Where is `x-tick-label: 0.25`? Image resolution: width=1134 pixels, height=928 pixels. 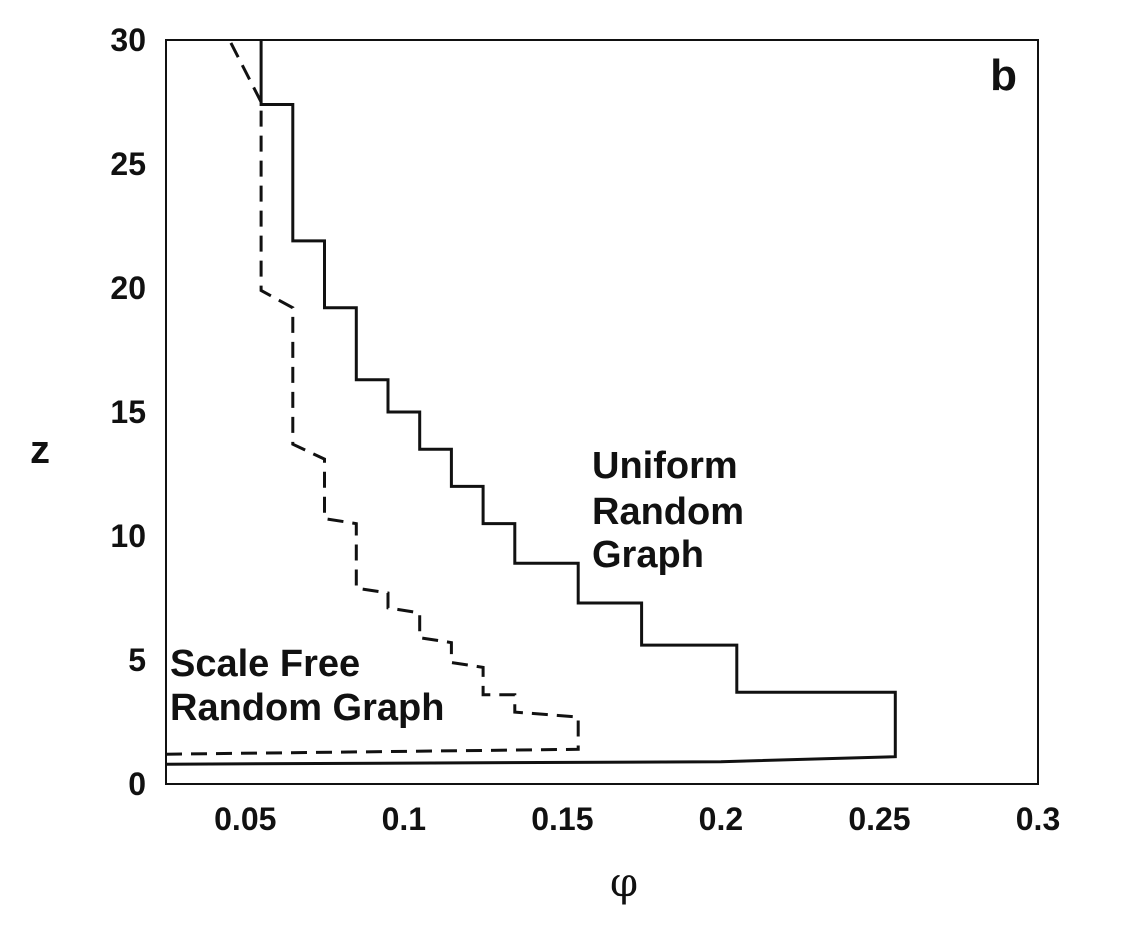
x-tick-label: 0.25 is located at coordinates (879, 819).